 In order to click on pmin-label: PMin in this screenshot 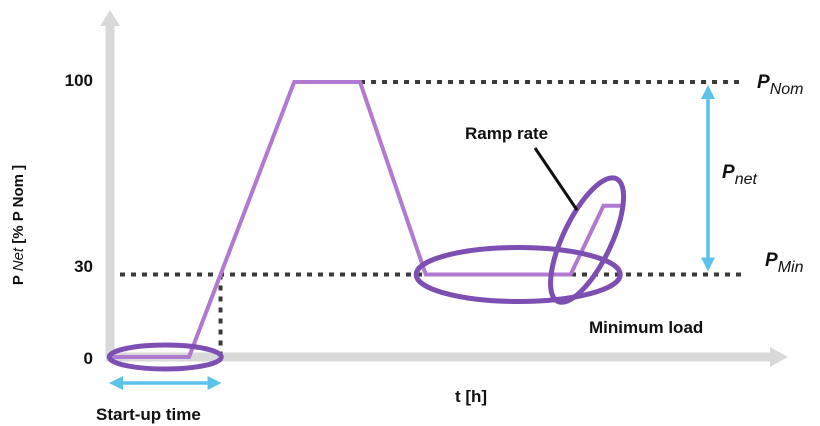, I will do `click(784, 263)`.